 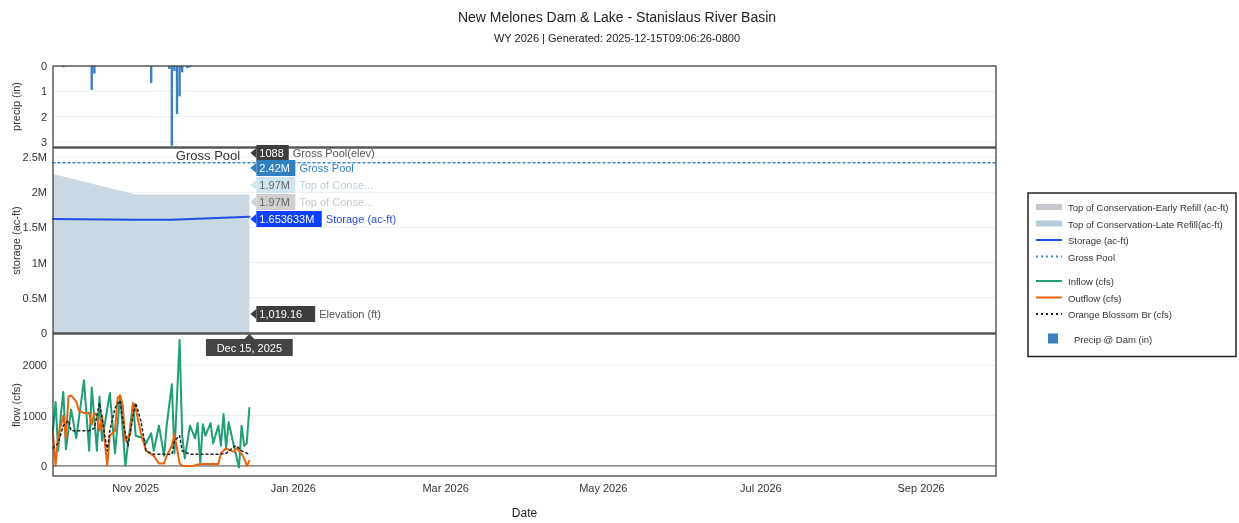 What do you see at coordinates (328, 219) in the screenshot?
I see `annotation: 1.653633M Storage (ac-ft)` at bounding box center [328, 219].